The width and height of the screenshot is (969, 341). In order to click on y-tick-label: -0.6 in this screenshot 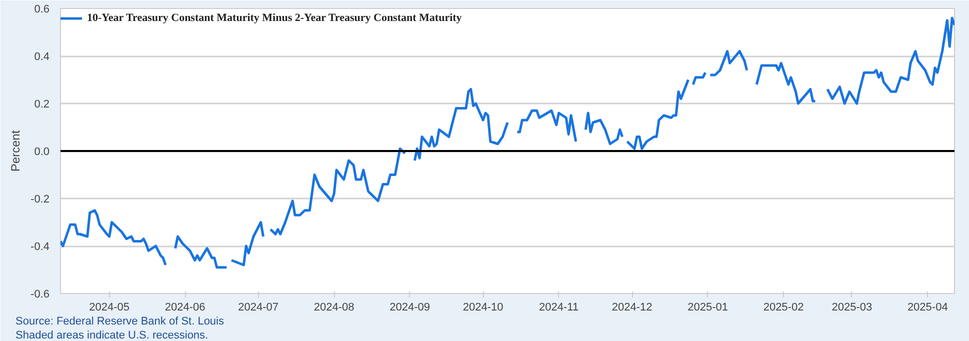, I will do `click(40, 294)`.